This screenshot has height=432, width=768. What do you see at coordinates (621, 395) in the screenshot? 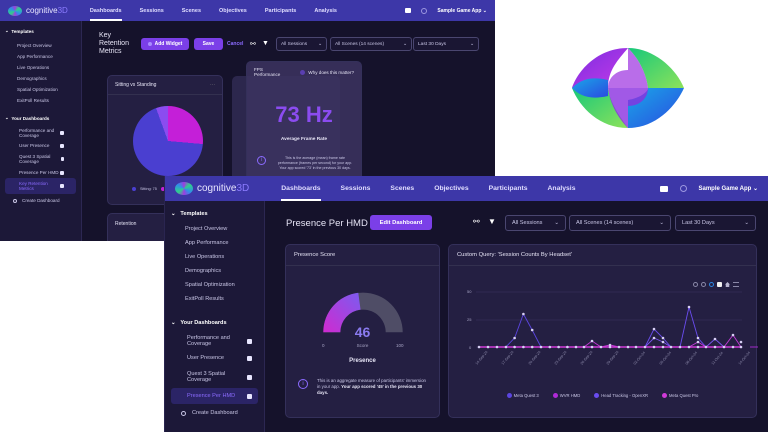
I see `legend-item-head-tracking-openxr: Head Tracking - OpenXR` at bounding box center [621, 395].